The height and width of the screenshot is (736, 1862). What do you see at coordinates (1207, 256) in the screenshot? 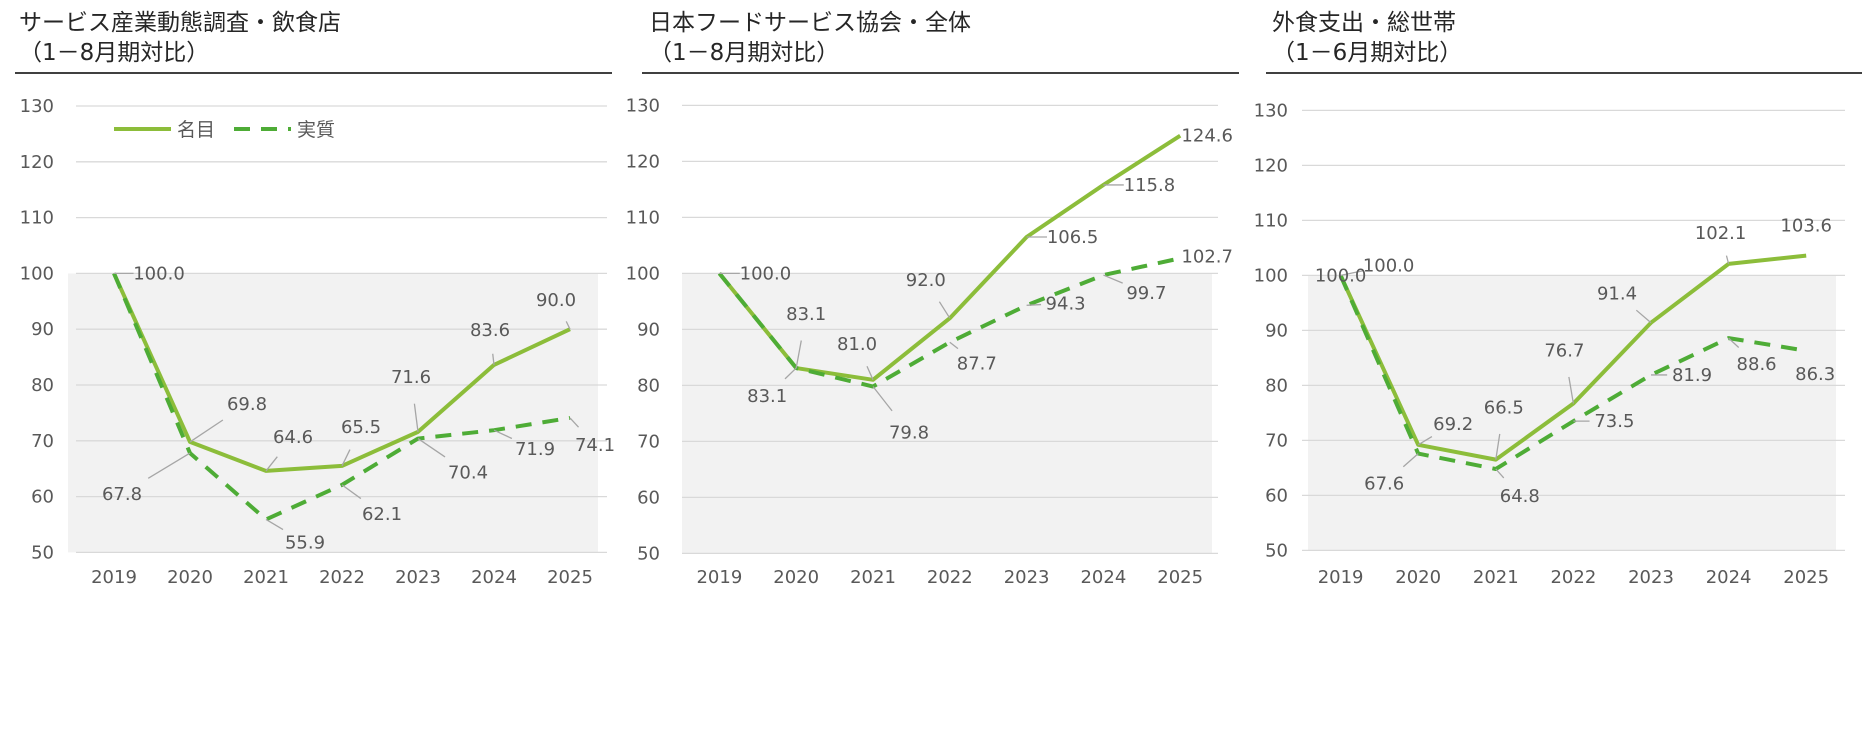
I see `data-label: 102.7` at bounding box center [1207, 256].